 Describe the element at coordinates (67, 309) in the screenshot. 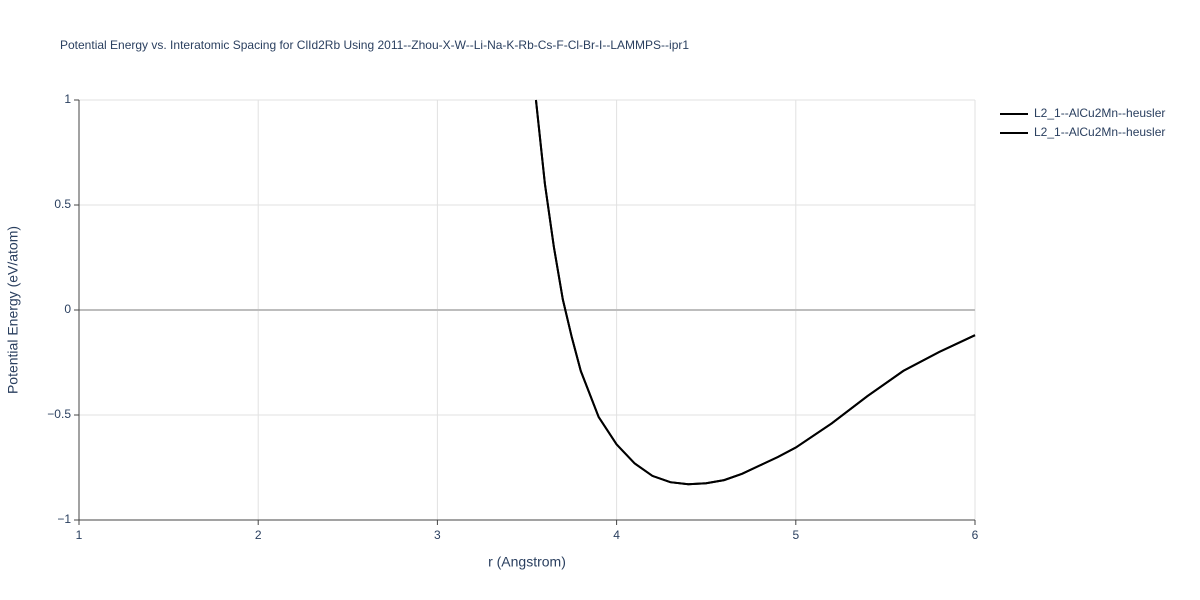

I see `y-tick-label: 0` at that location.